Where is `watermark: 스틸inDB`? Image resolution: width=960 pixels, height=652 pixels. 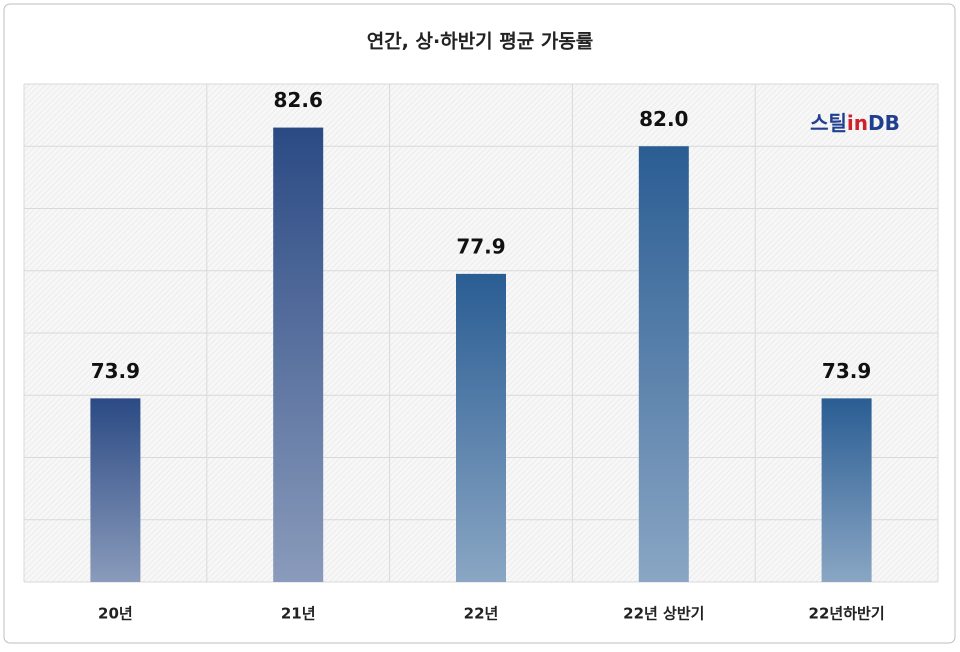
watermark: 스틸inDB is located at coordinates (855, 123).